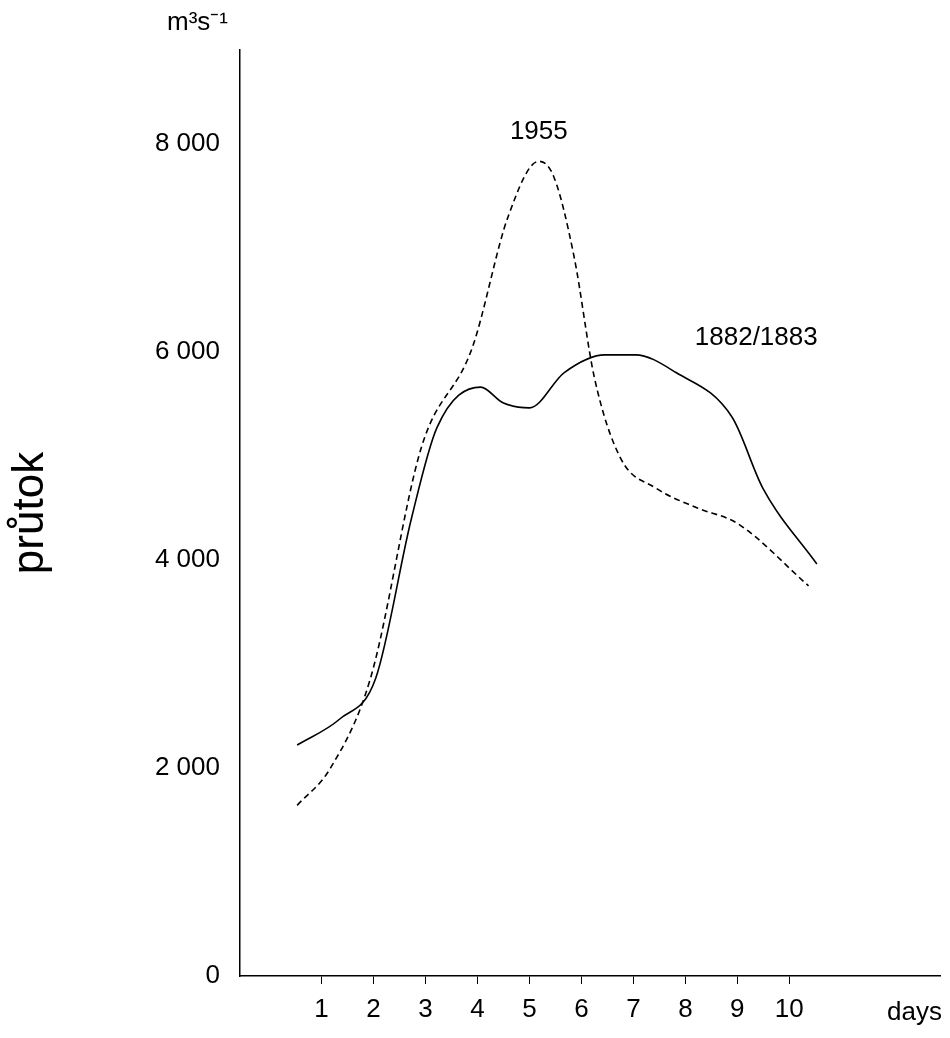 Image resolution: width=950 pixels, height=1038 pixels. What do you see at coordinates (685, 1007) in the screenshot?
I see `x-tick-label: 8` at bounding box center [685, 1007].